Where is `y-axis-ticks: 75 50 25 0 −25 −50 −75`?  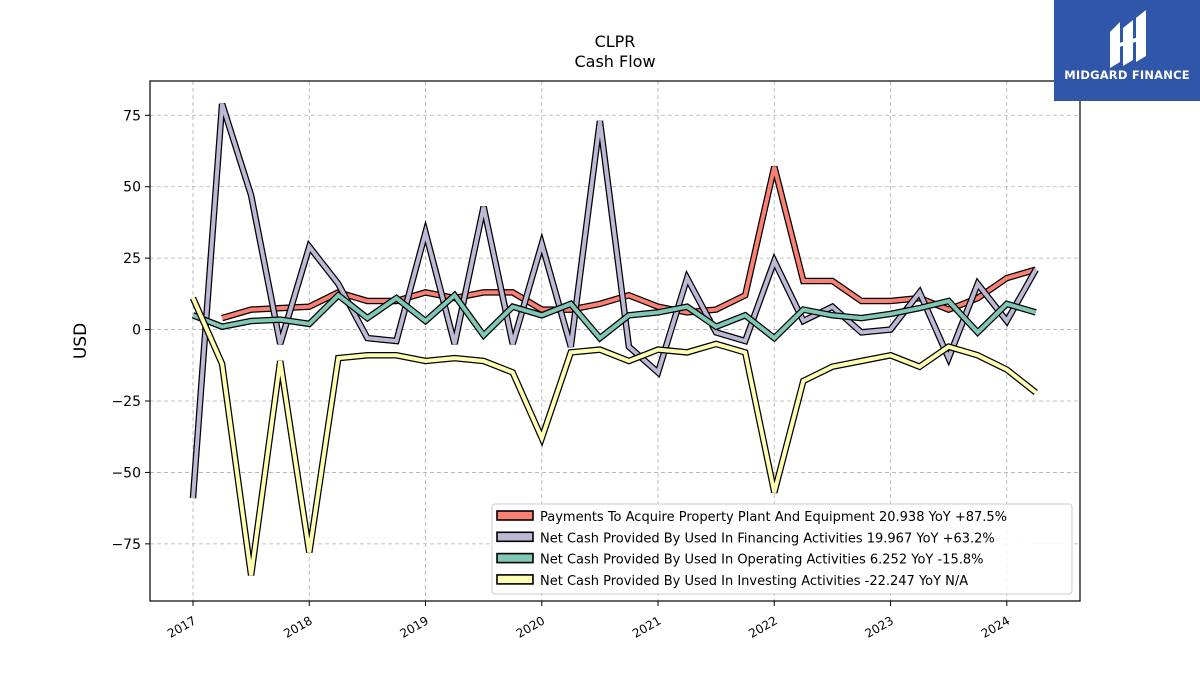 y-axis-ticks: 75 50 25 0 −25 −50 −75 is located at coordinates (130, 330).